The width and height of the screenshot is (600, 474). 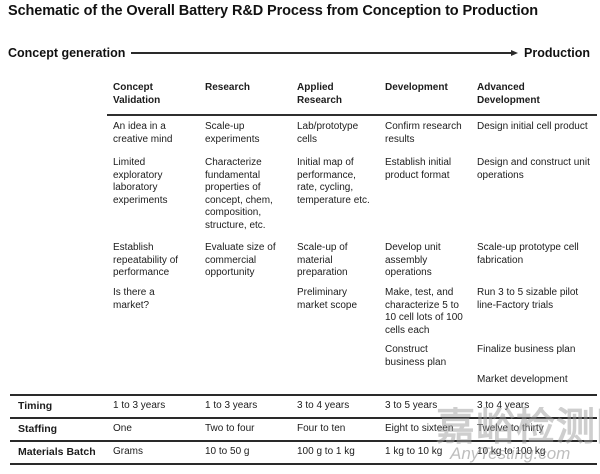 I want to click on body-cell: Establish initial product format, so click(x=418, y=169).